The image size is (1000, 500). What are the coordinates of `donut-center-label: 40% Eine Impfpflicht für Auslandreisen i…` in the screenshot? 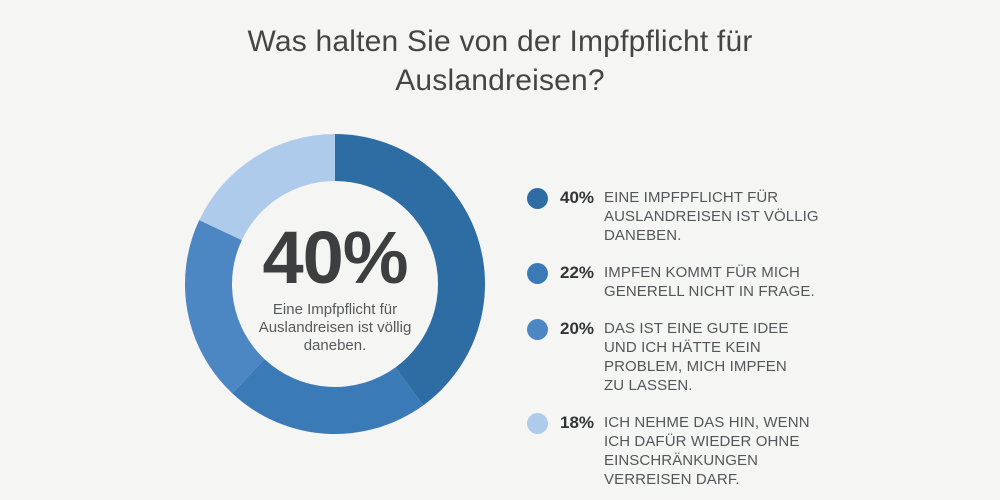 It's located at (335, 285).